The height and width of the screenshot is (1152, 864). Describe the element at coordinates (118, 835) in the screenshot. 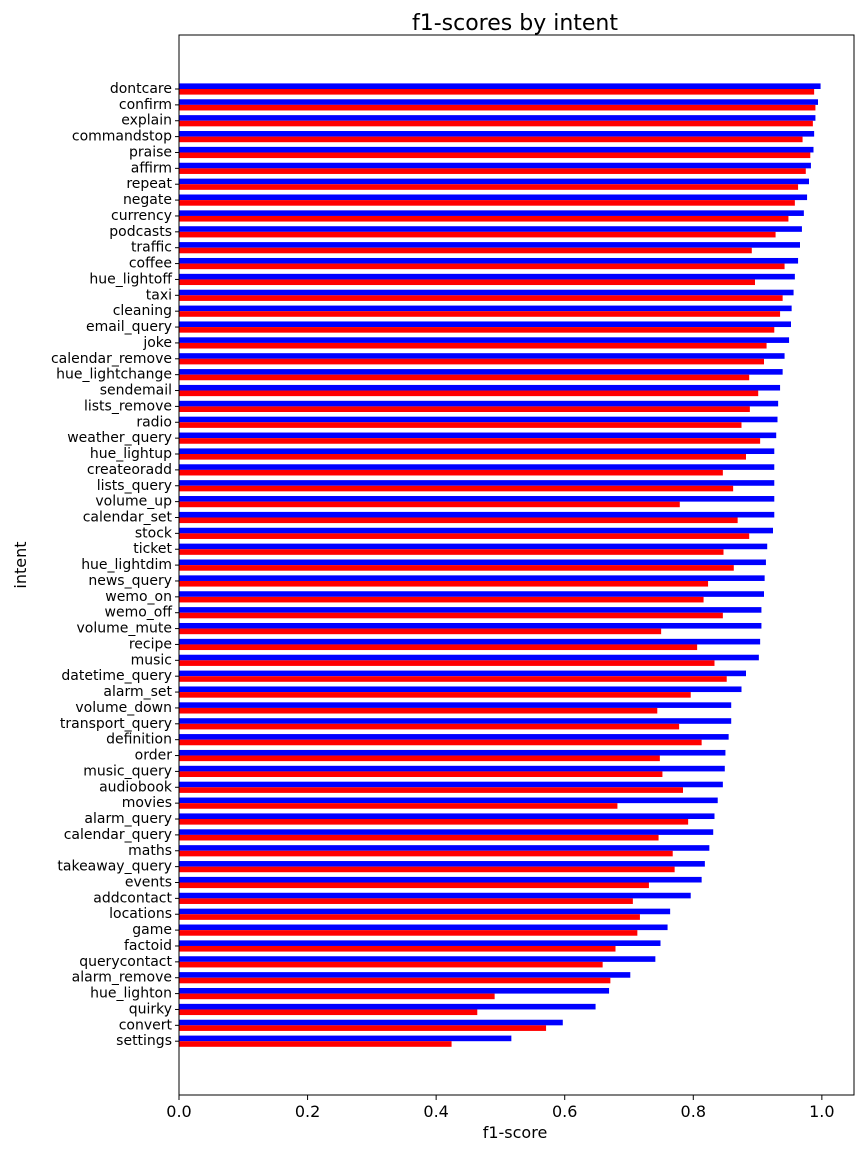

I see `y-tick-label: calendar_query` at that location.